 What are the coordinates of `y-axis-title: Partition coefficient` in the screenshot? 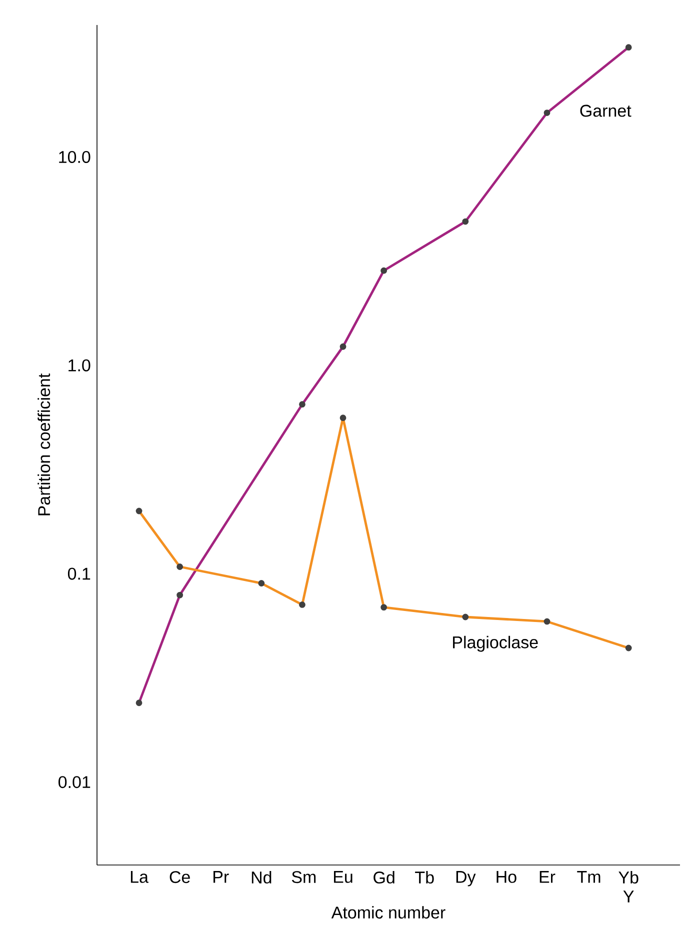 It's located at (44, 444).